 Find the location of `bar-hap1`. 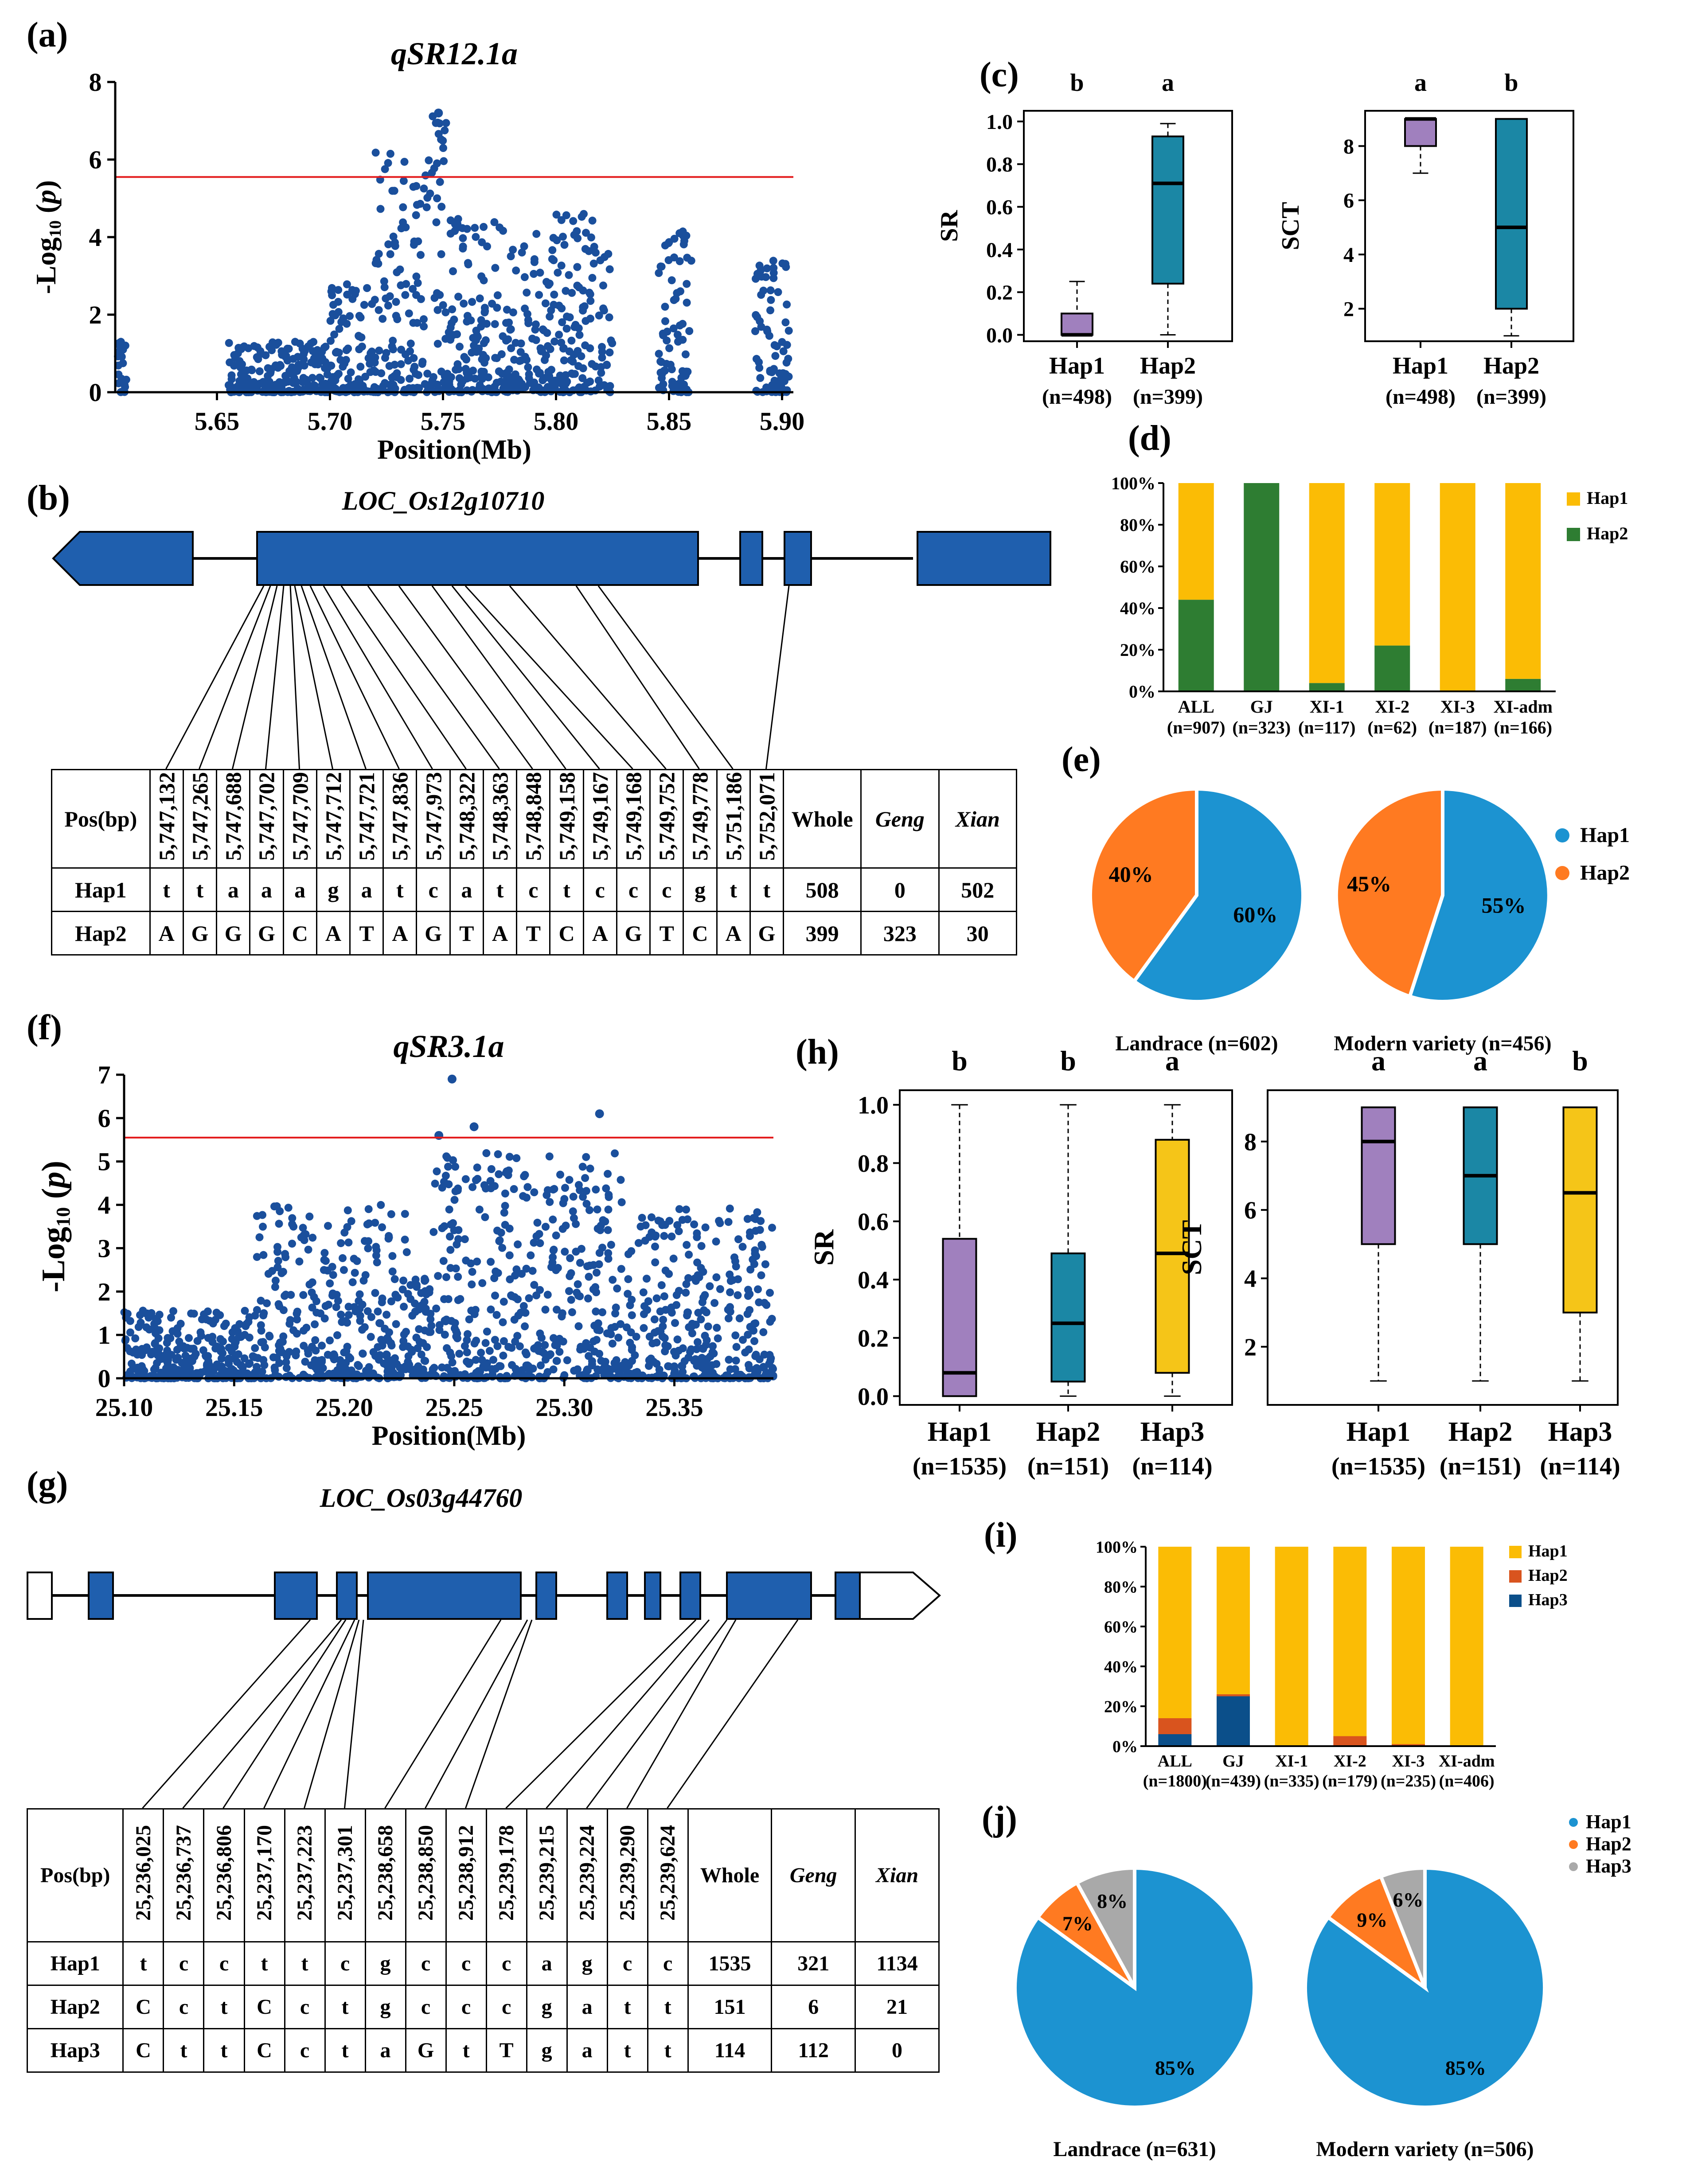

bar-hap1 is located at coordinates (1175, 1632).